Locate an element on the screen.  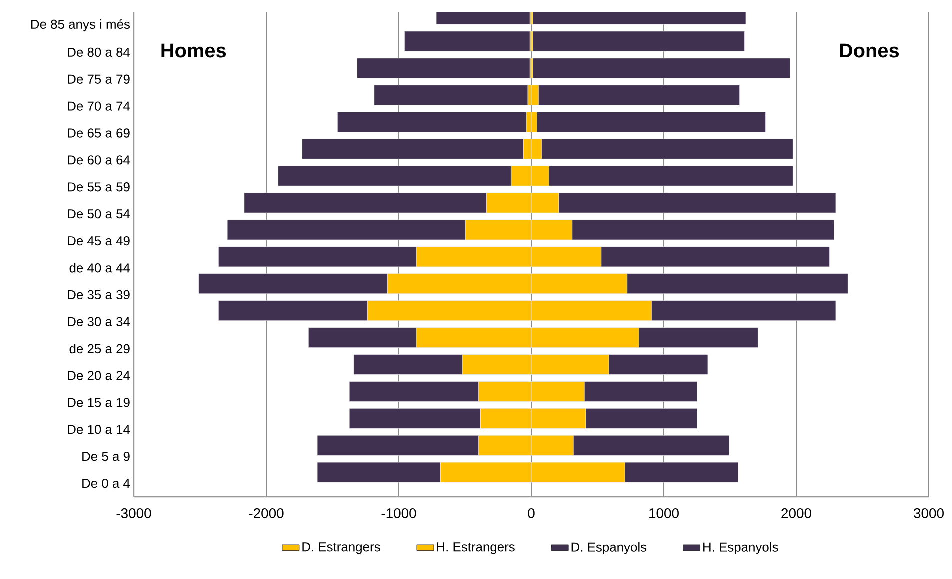
legend-label: D. Estrangers is located at coordinates (341, 548).